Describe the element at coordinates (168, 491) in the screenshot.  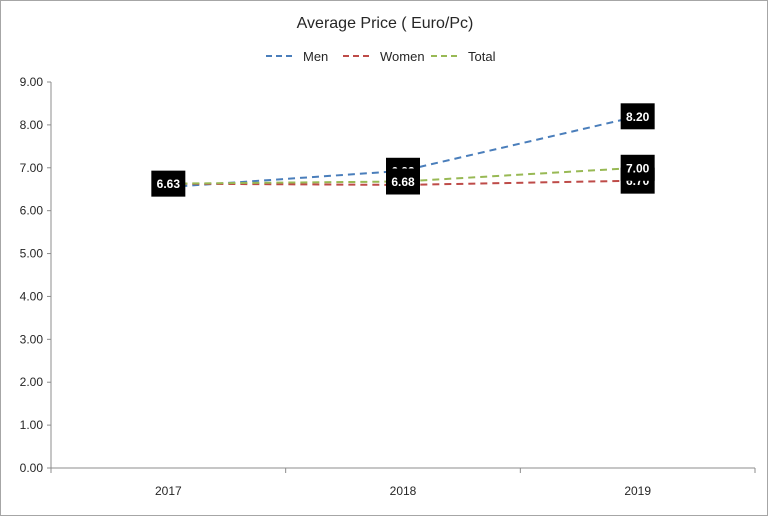
I see `x-tick-label: 2017` at that location.